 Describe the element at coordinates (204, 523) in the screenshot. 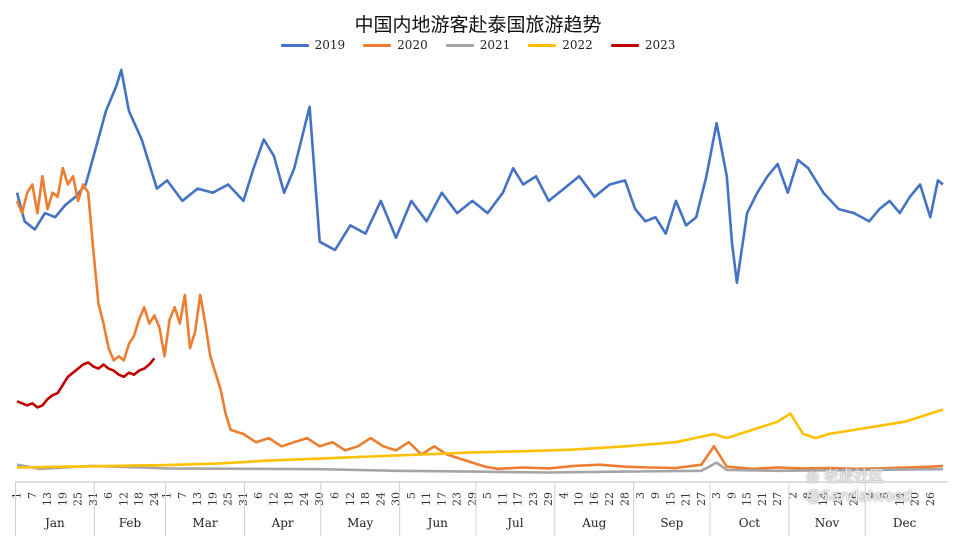

I see `month-label: Mar` at that location.